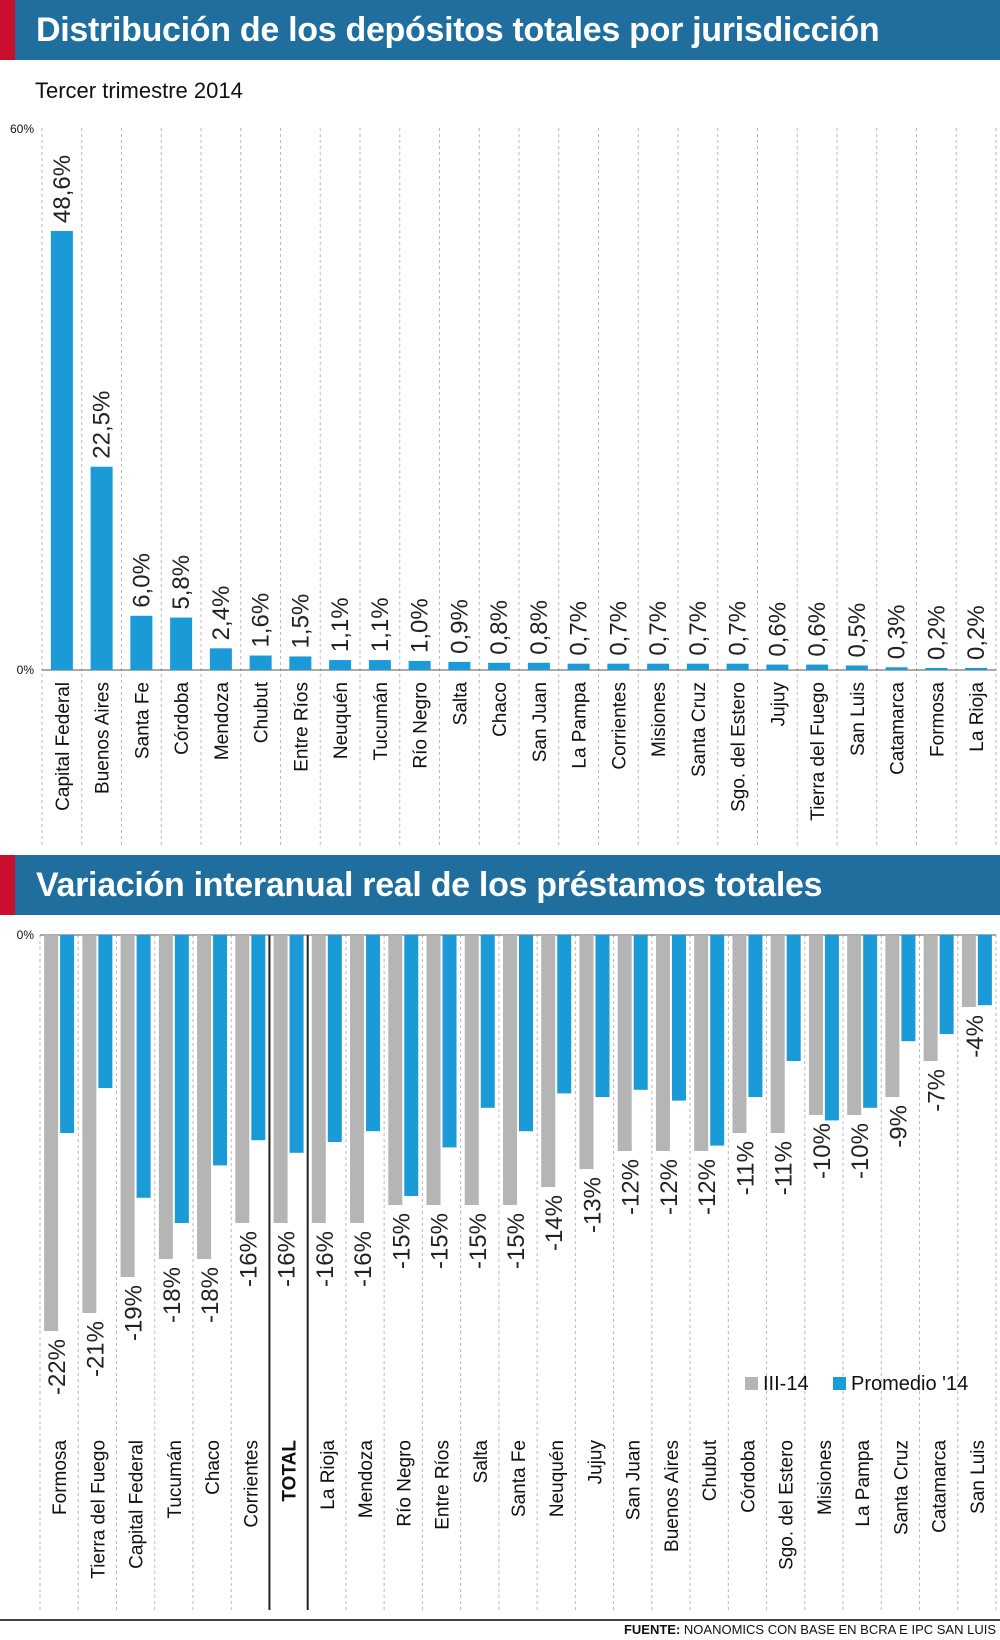 The height and width of the screenshot is (1640, 1000). I want to click on deposit-value-label: 0,2%, so click(976, 632).